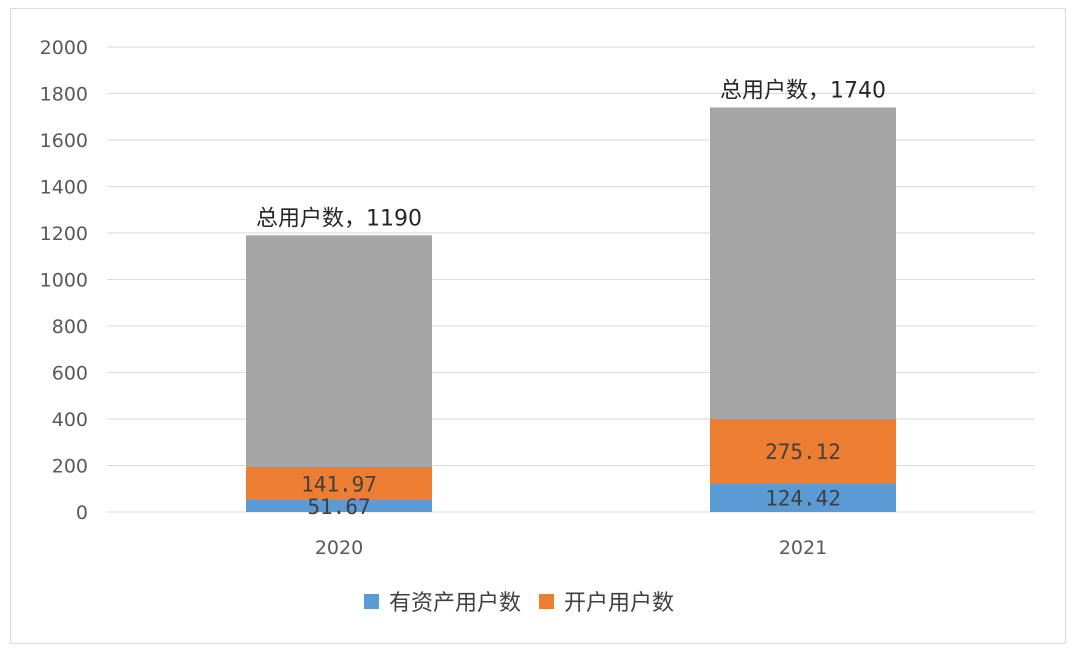  Describe the element at coordinates (339, 548) in the screenshot. I see `x-tick-label: 2020` at that location.